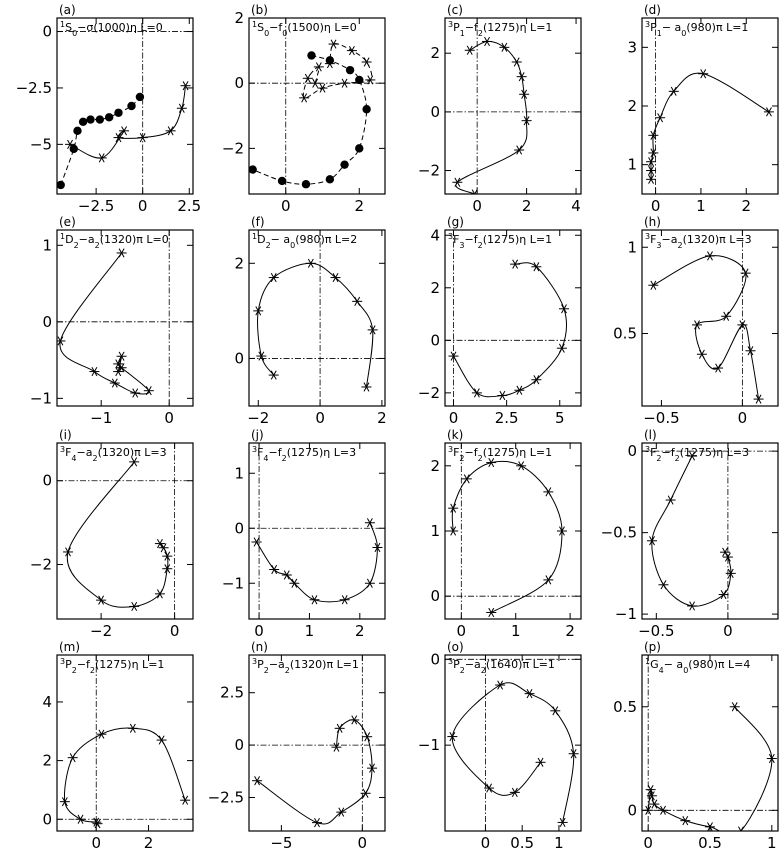 The height and width of the screenshot is (861, 779). What do you see at coordinates (41, 398) in the screenshot?
I see `y-tick-label: −1` at bounding box center [41, 398].